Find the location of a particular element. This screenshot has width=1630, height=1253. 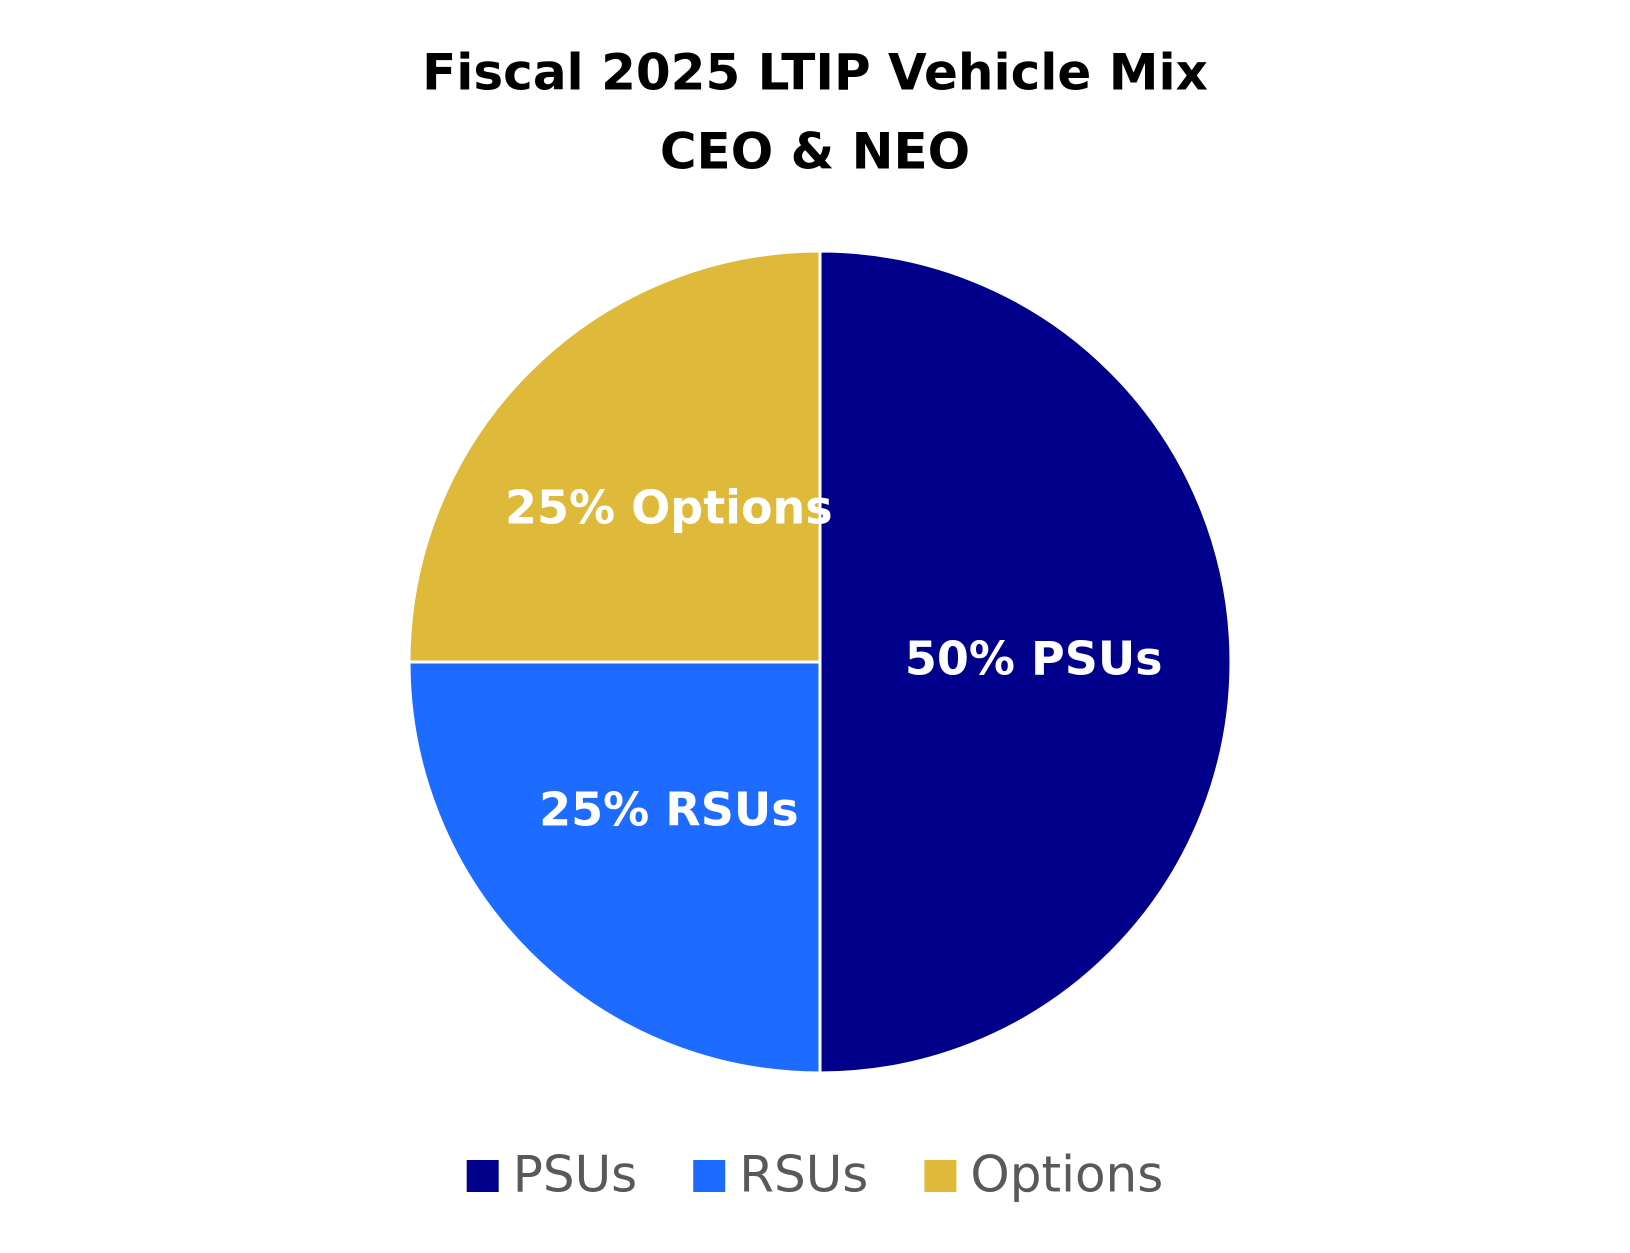

chart-subtitle: CEO & NEO is located at coordinates (815, 152).